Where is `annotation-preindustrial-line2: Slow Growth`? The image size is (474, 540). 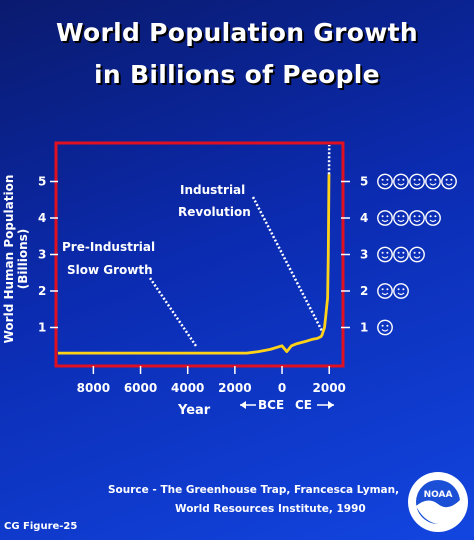
annotation-preindustrial-line2: Slow Growth is located at coordinates (110, 270).